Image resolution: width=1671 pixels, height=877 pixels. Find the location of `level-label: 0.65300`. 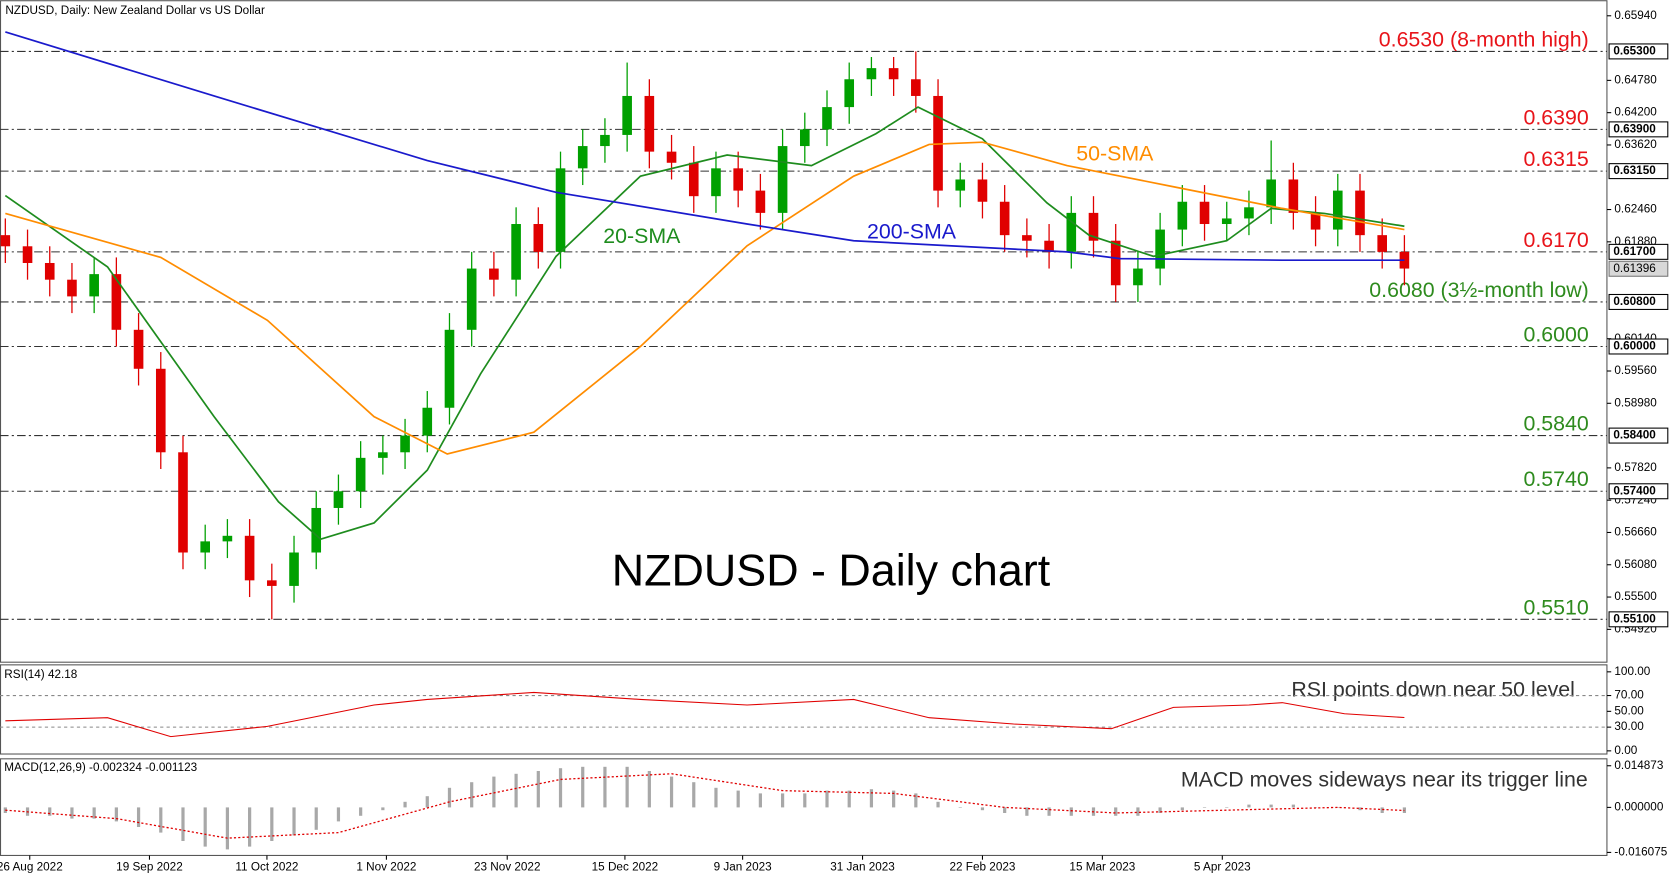

level-label: 0.65300 is located at coordinates (1634, 51).